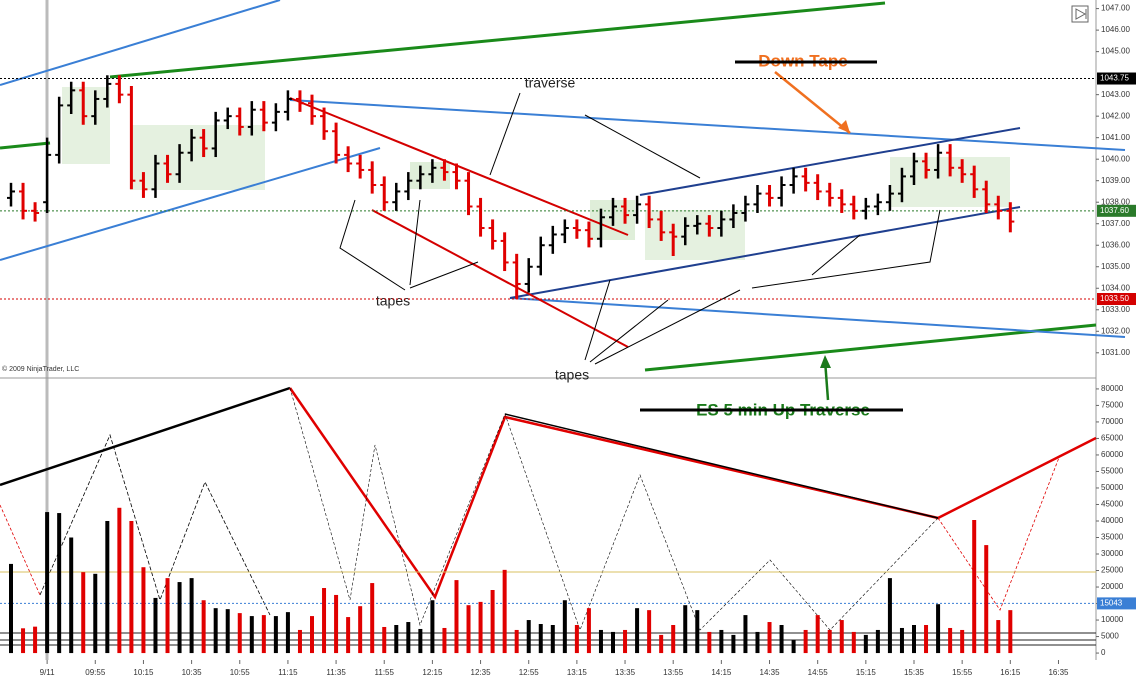  Describe the element at coordinates (770, 672) in the screenshot. I see `x-tick-label: 14:35` at that location.